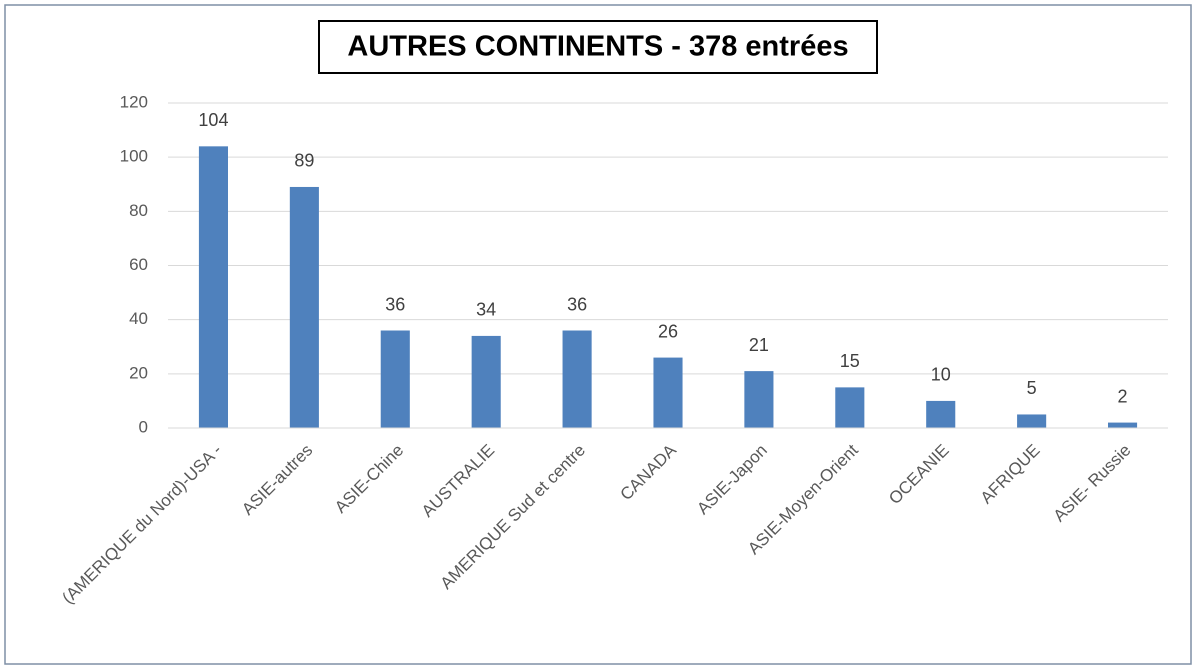  I want to click on data-label: 89, so click(304, 161).